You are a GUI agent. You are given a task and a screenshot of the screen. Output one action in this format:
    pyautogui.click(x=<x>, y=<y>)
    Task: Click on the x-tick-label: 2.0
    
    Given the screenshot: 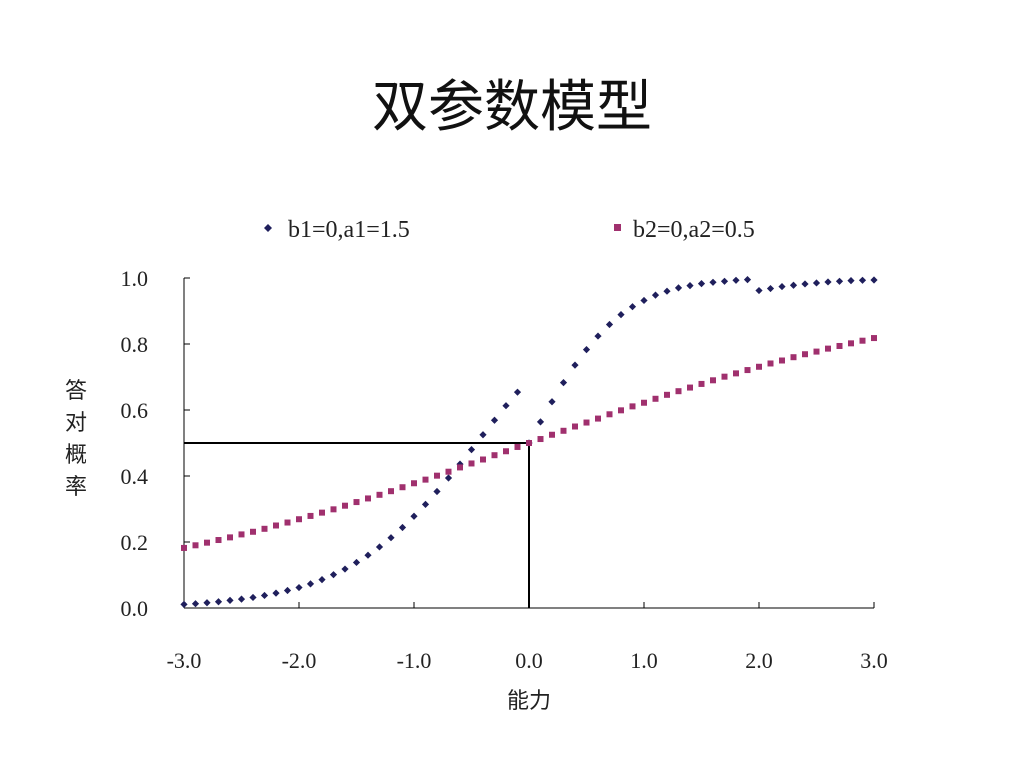 What is the action you would take?
    pyautogui.click(x=759, y=660)
    